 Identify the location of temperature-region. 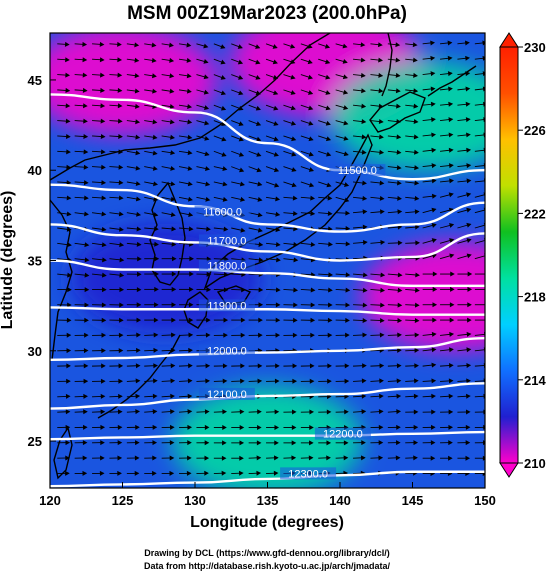
(423, 296).